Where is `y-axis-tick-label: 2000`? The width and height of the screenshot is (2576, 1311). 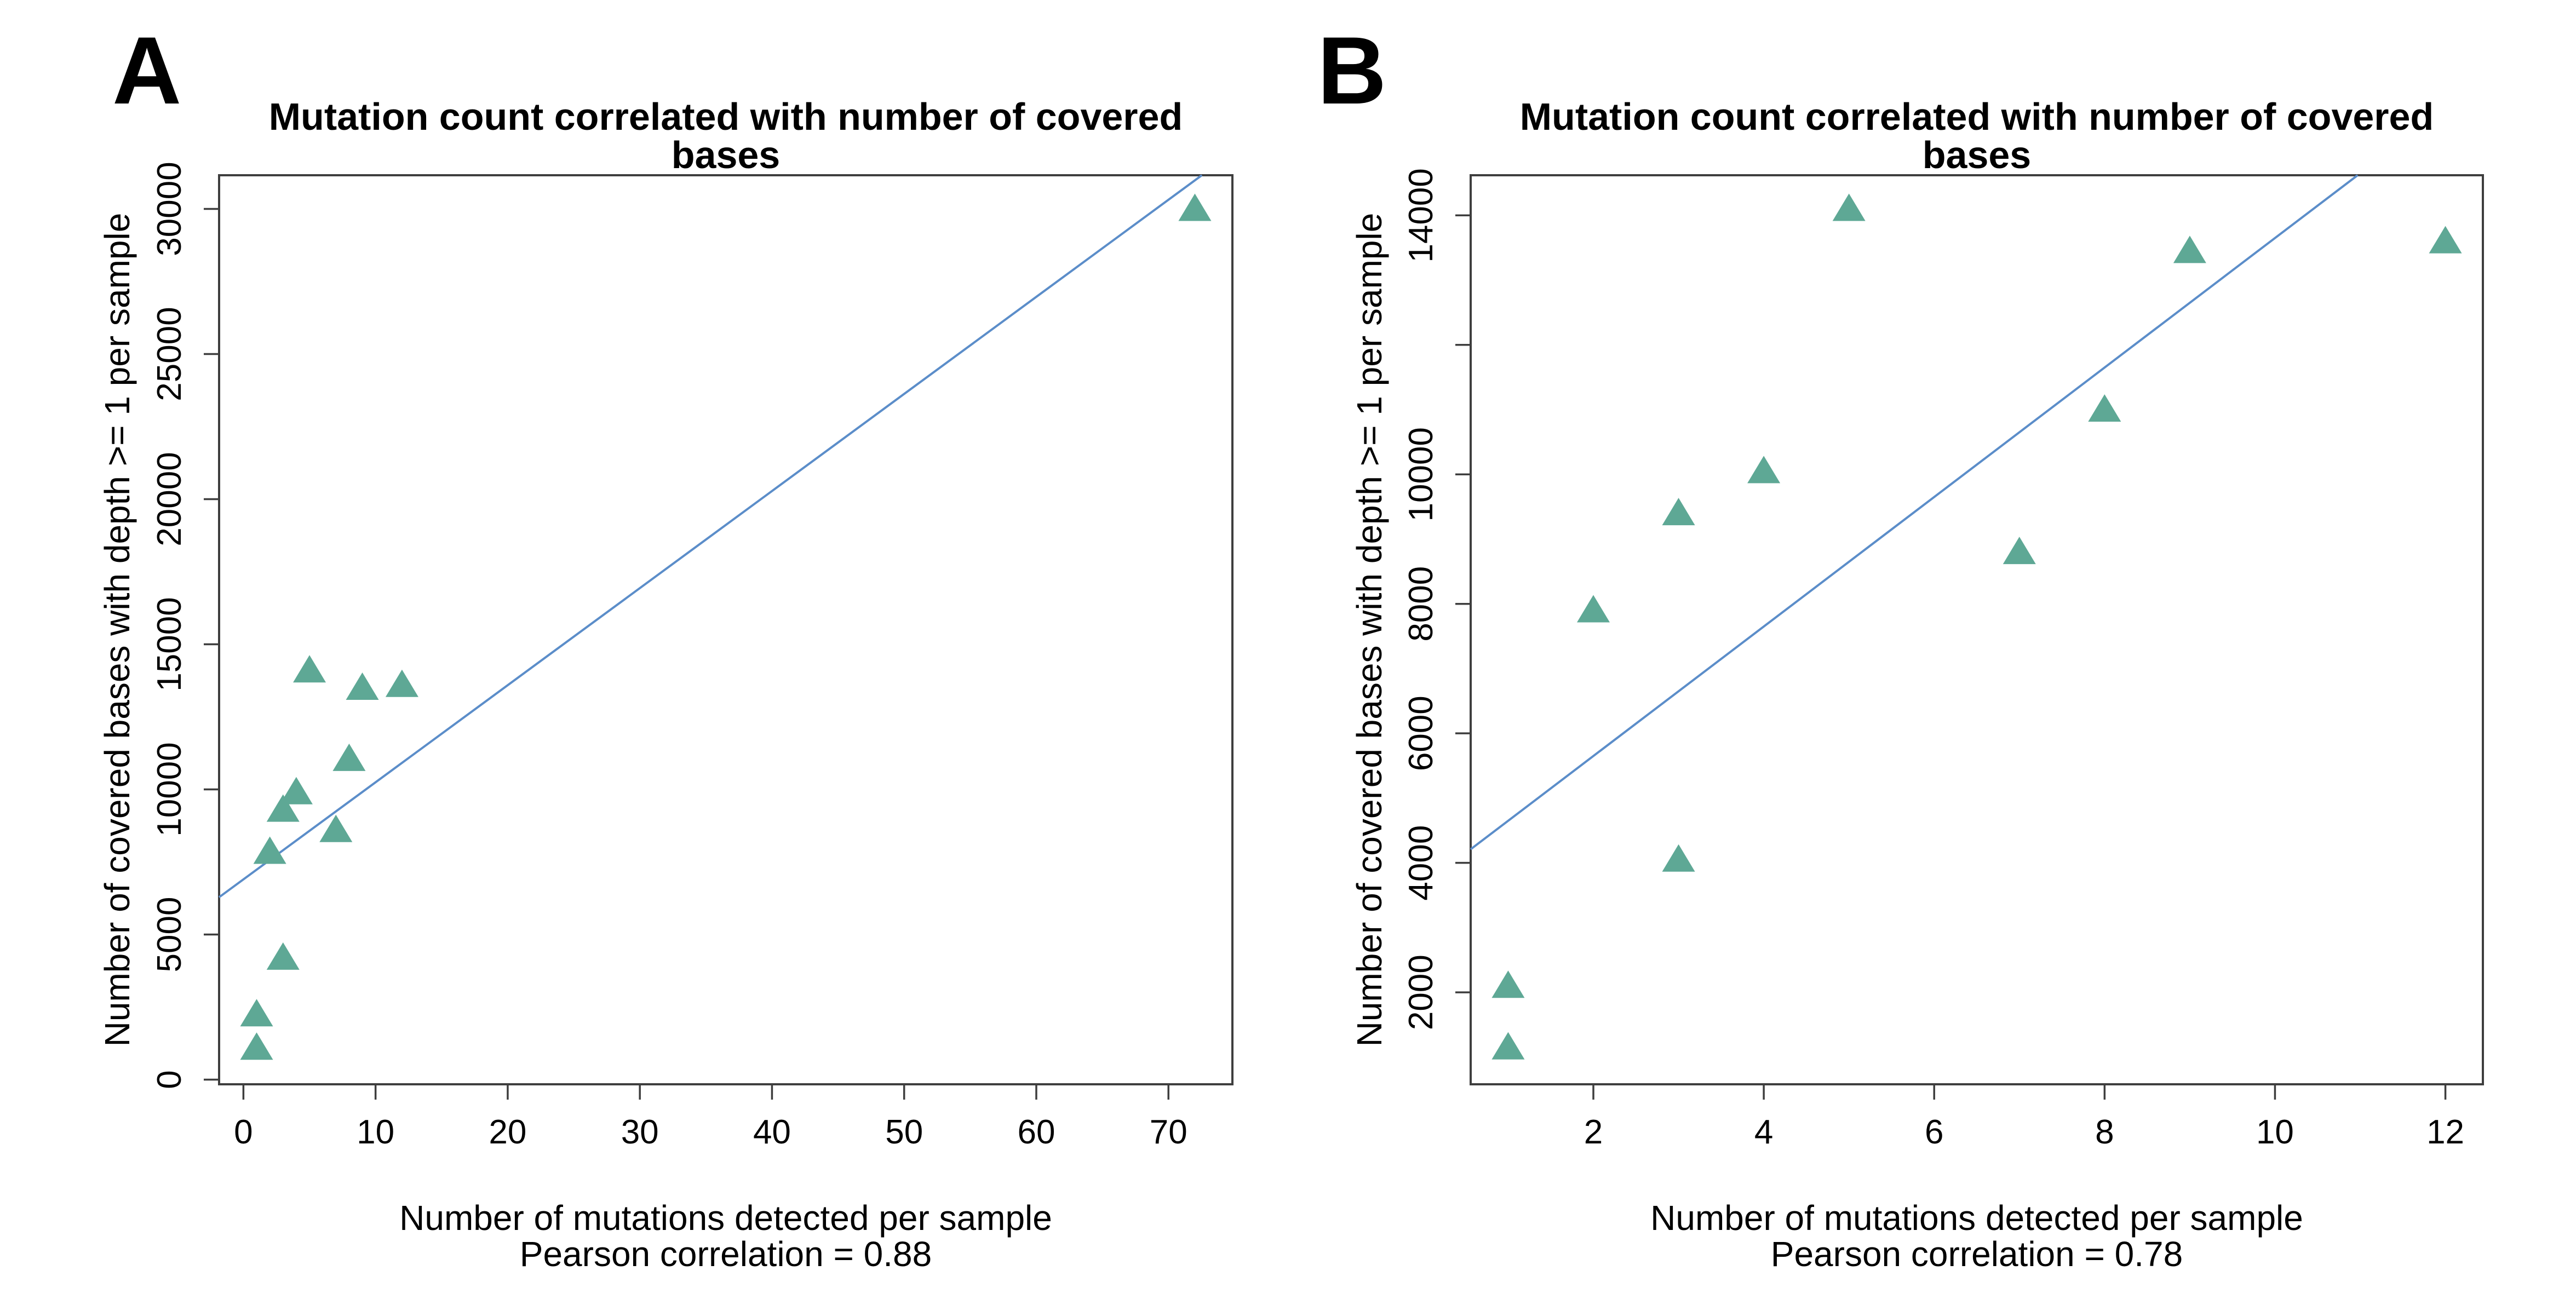 y-axis-tick-label: 2000 is located at coordinates (1421, 992).